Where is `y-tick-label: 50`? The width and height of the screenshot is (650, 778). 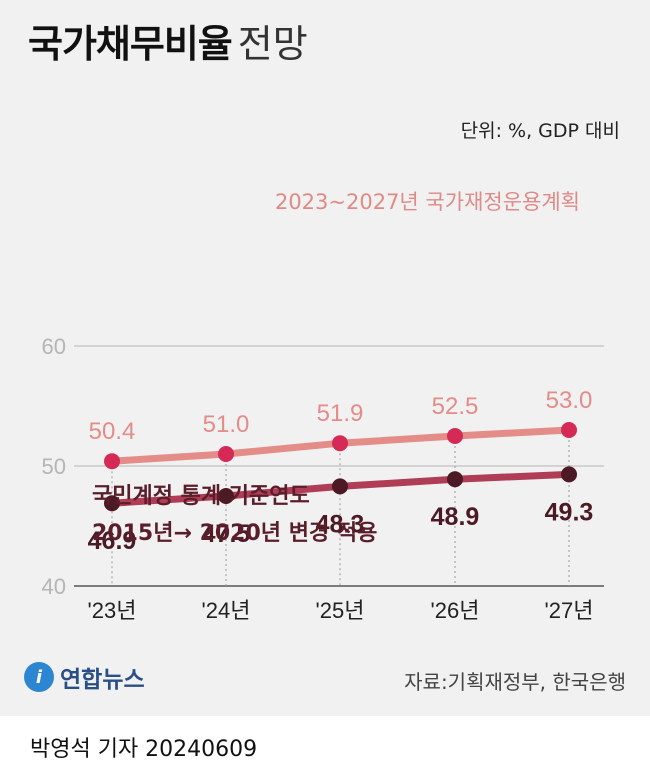
y-tick-label: 50 is located at coordinates (54, 466).